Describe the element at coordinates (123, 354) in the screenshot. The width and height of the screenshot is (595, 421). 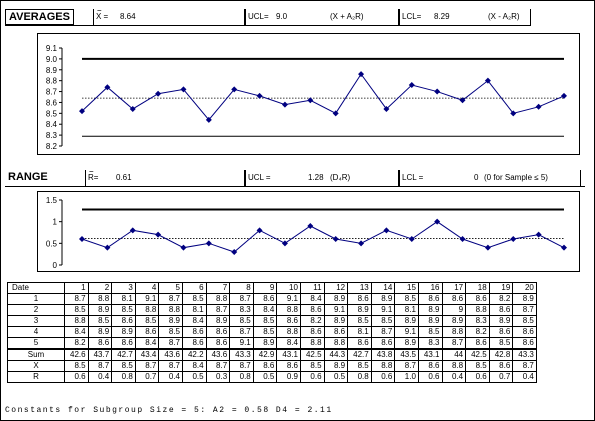
I see `table-cell: 42.7` at that location.